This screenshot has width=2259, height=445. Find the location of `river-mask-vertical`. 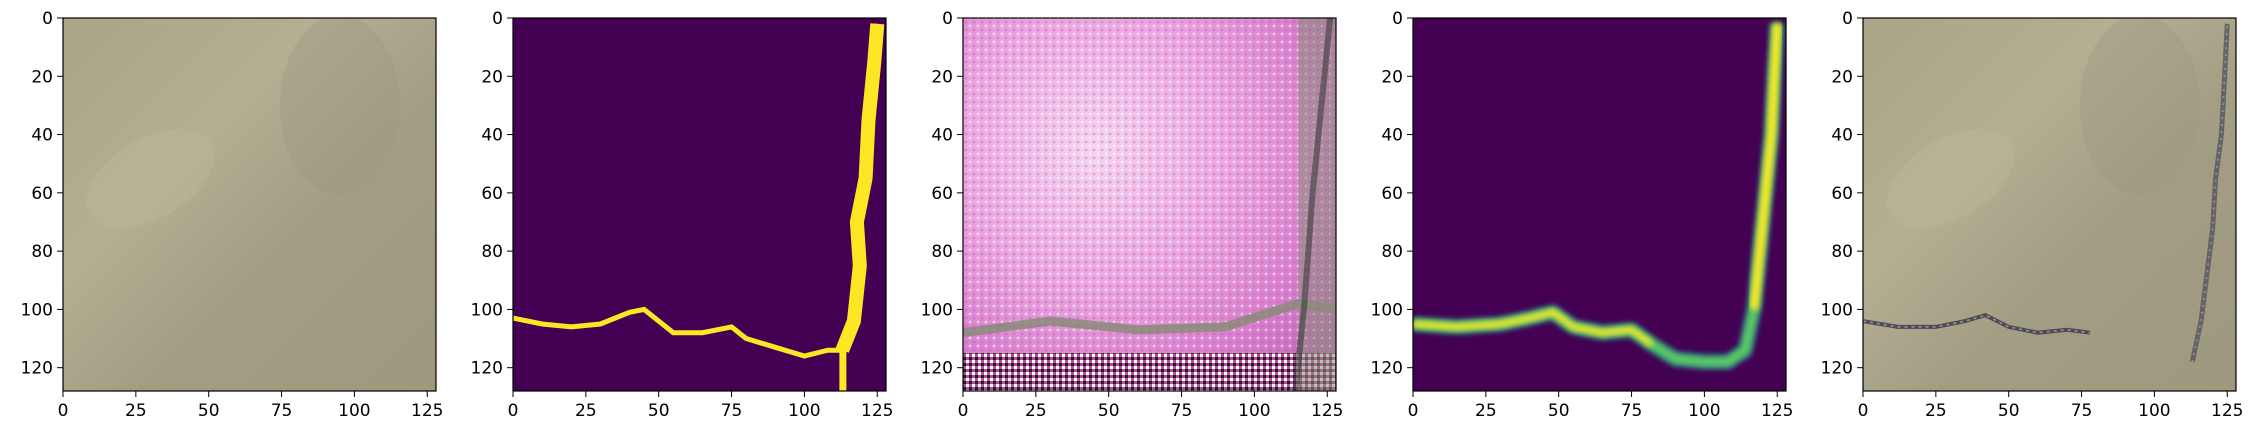

river-mask-vertical is located at coordinates (860, 188).